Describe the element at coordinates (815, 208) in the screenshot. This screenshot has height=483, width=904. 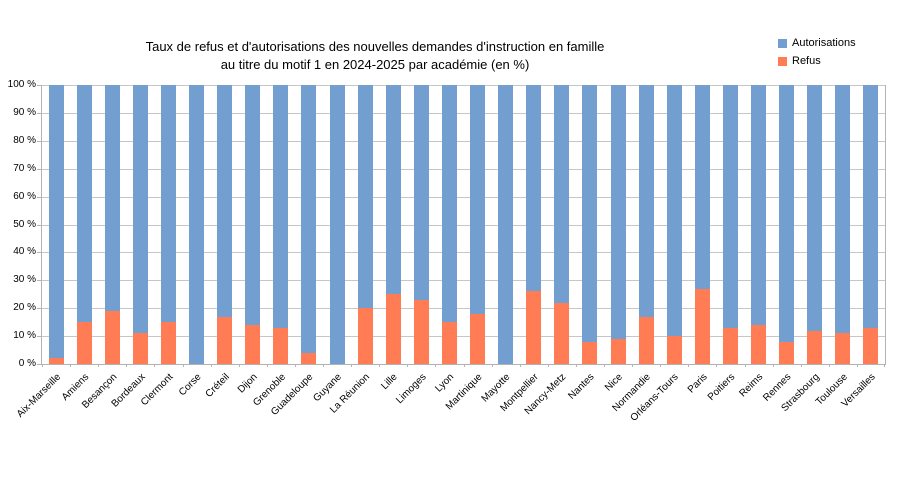
I see `bar-segment-autorisations-Strasbourg` at that location.